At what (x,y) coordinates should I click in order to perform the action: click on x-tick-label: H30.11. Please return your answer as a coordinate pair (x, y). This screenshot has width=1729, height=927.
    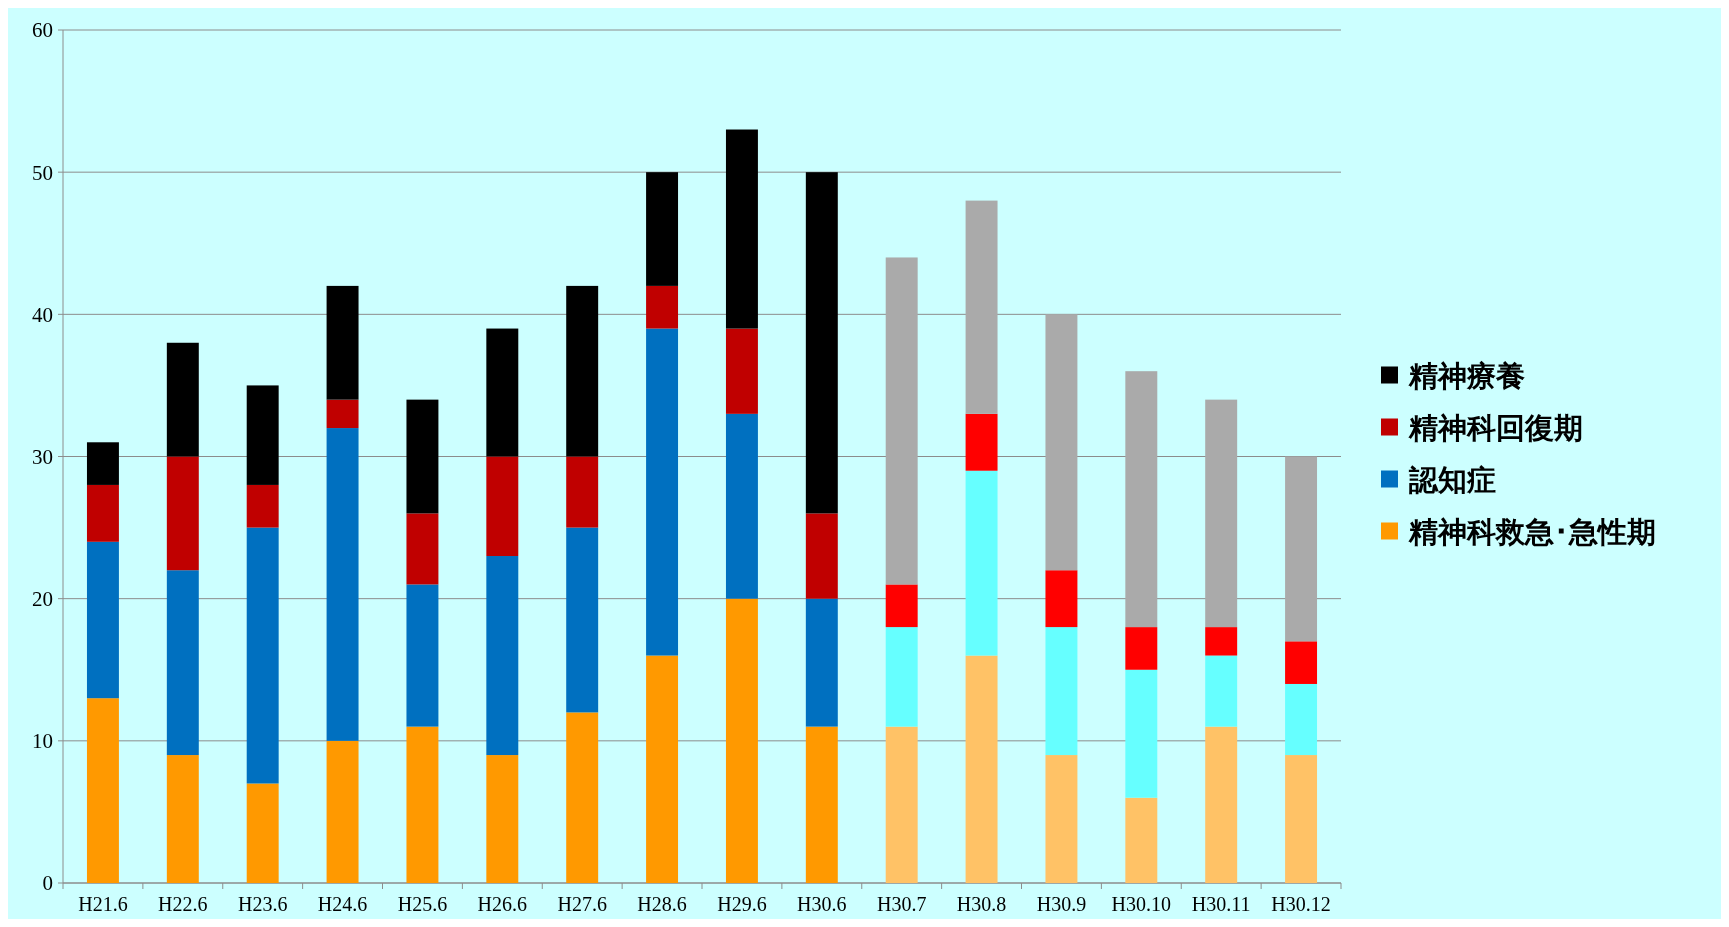
    Looking at the image, I should click on (1221, 904).